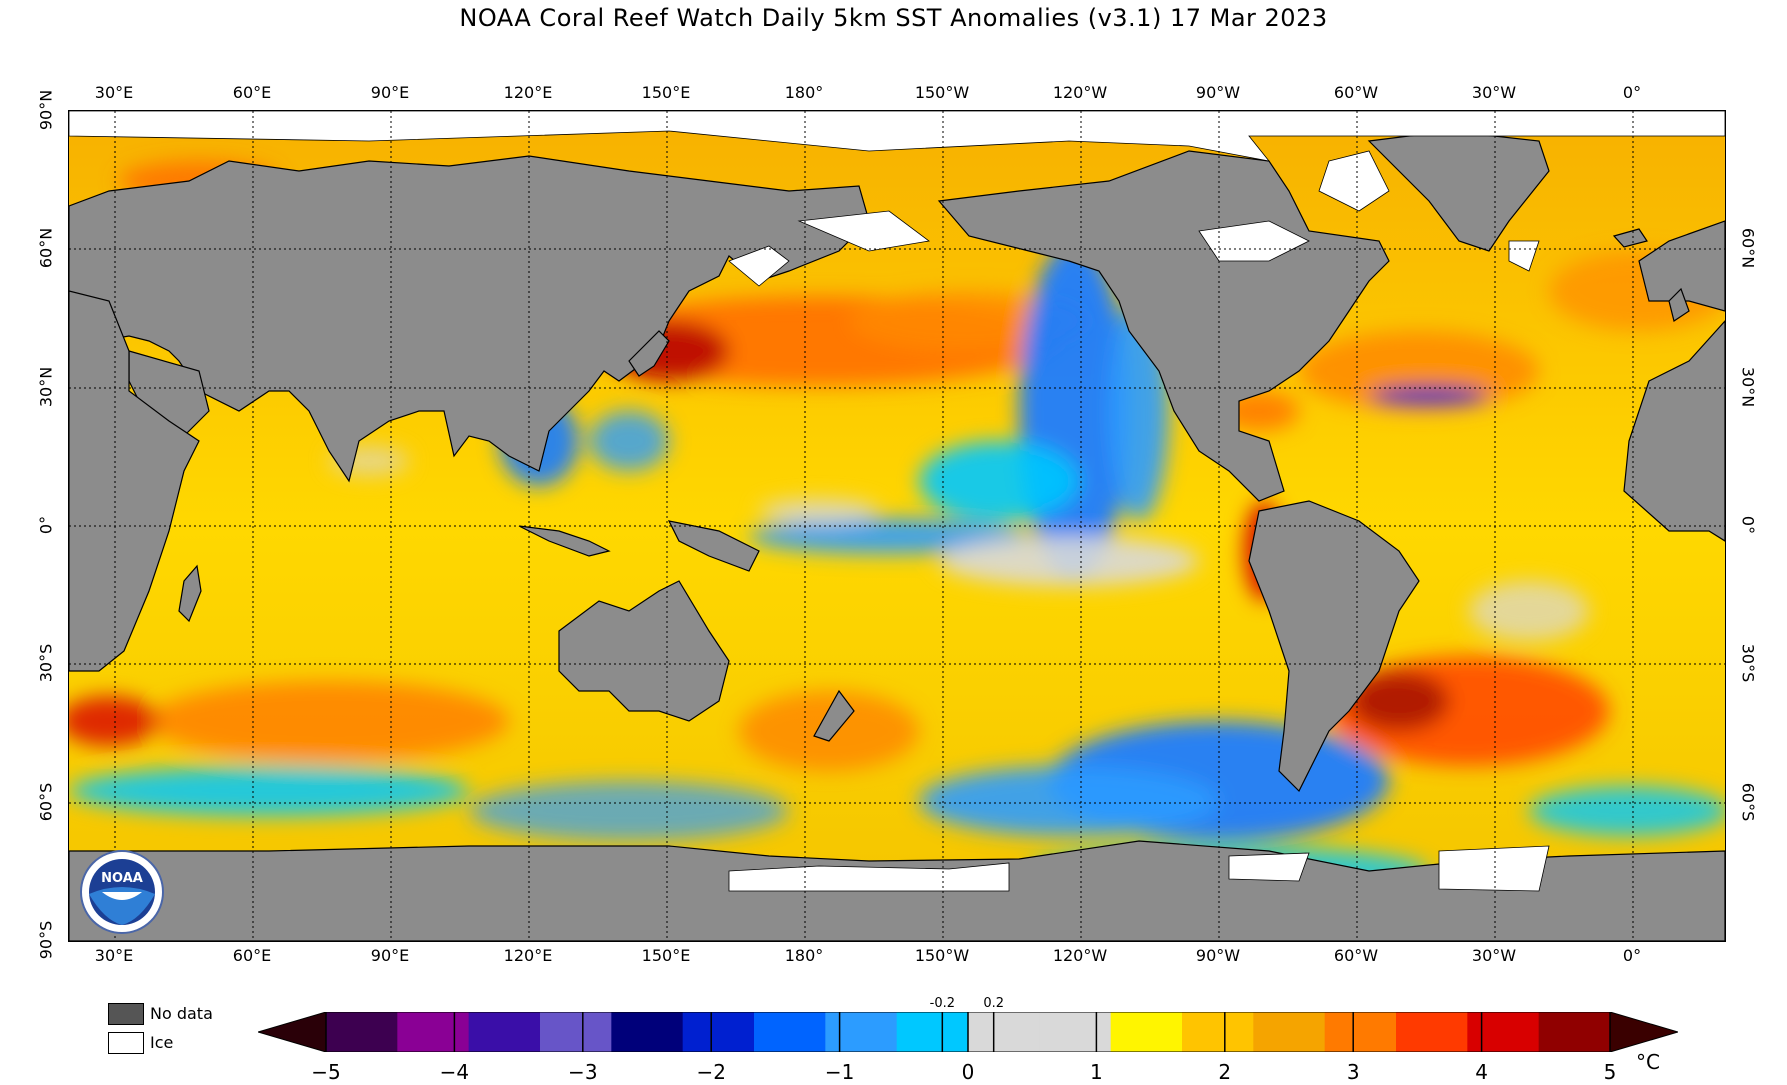 The height and width of the screenshot is (1085, 1787). Describe the element at coordinates (252, 92) in the screenshot. I see `lon-label-top: 60°E` at that location.